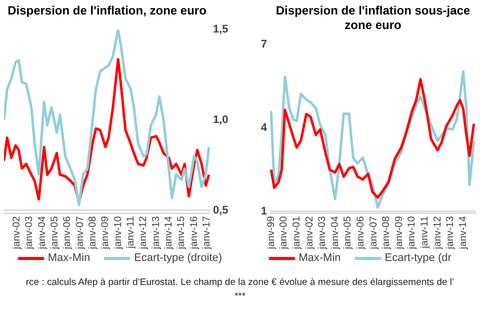 The width and height of the screenshot is (480, 320). What do you see at coordinates (207, 233) in the screenshot?
I see `x-tick-label: janv-17` at bounding box center [207, 233].